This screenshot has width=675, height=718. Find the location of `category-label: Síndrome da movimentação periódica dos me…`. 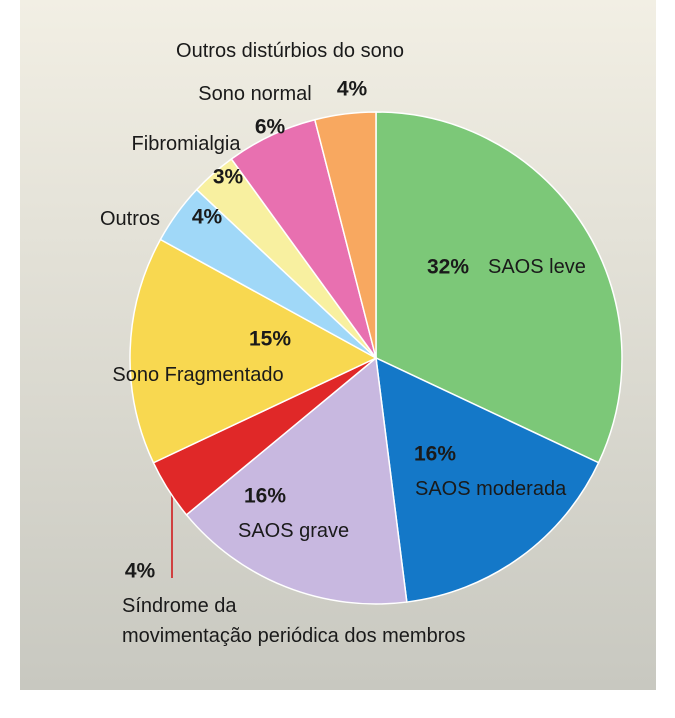

category-label: Síndrome da movimentação periódica dos me… is located at coordinates (294, 621).